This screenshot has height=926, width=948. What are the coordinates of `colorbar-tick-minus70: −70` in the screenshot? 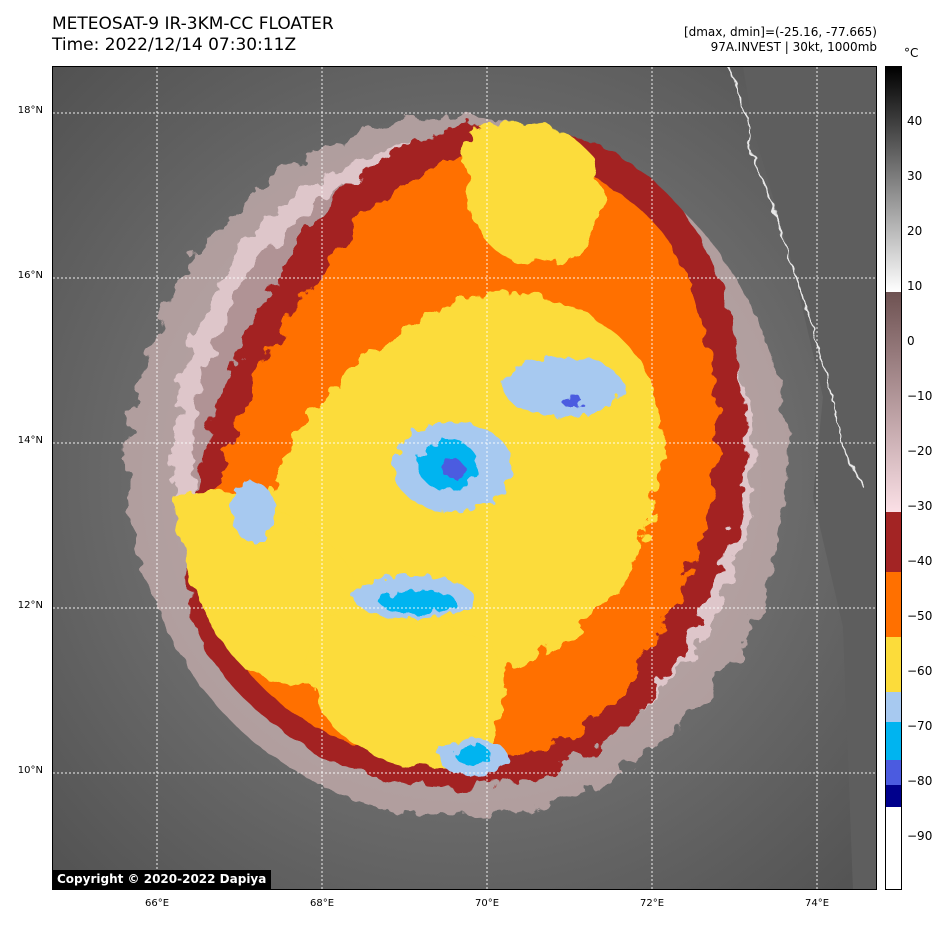 It's located at (920, 726).